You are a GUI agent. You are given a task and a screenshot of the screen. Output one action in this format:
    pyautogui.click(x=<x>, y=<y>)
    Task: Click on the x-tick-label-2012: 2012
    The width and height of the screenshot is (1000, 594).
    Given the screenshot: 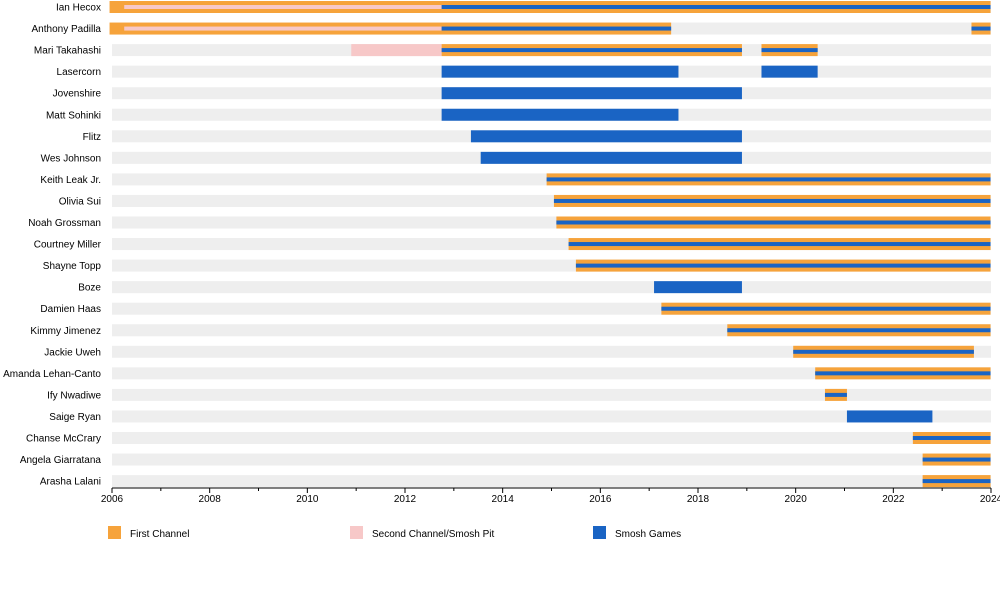 What is the action you would take?
    pyautogui.click(x=405, y=499)
    